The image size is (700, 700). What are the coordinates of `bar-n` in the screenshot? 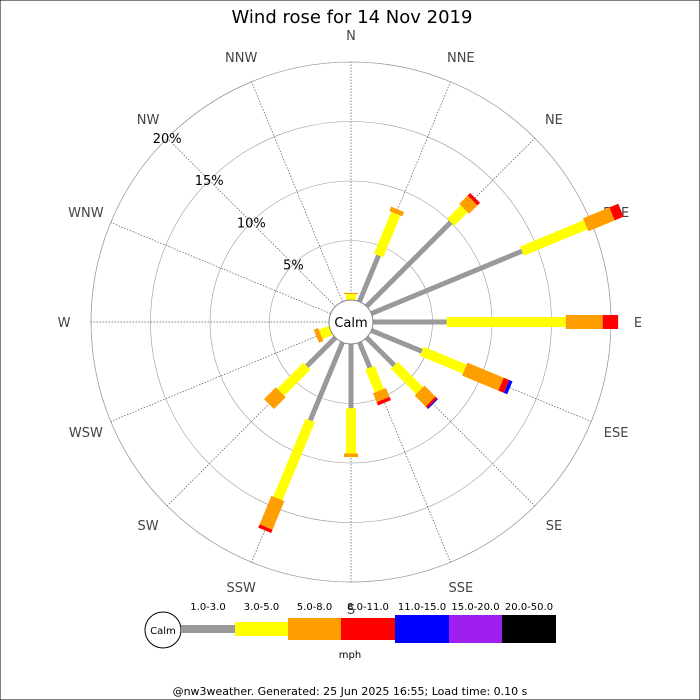 It's located at (351, 296).